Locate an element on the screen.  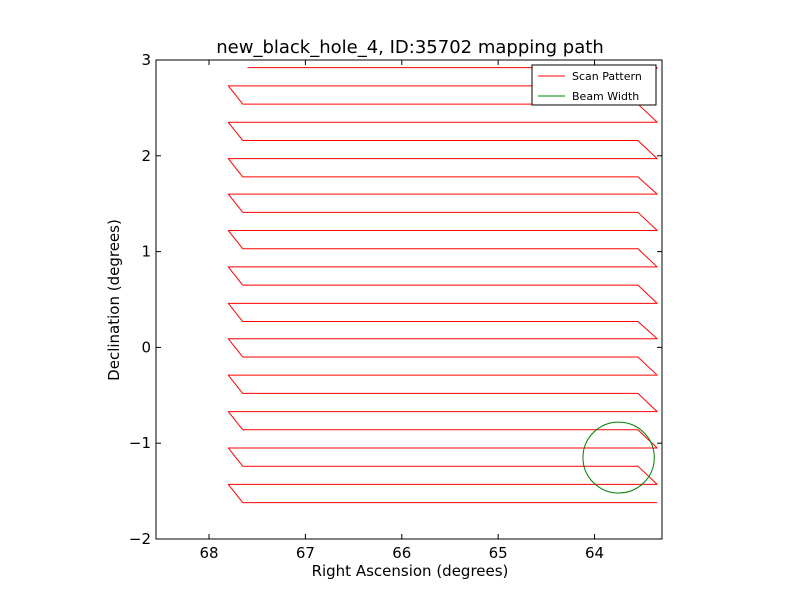
y-tick-label: 0 is located at coordinates (146, 347).